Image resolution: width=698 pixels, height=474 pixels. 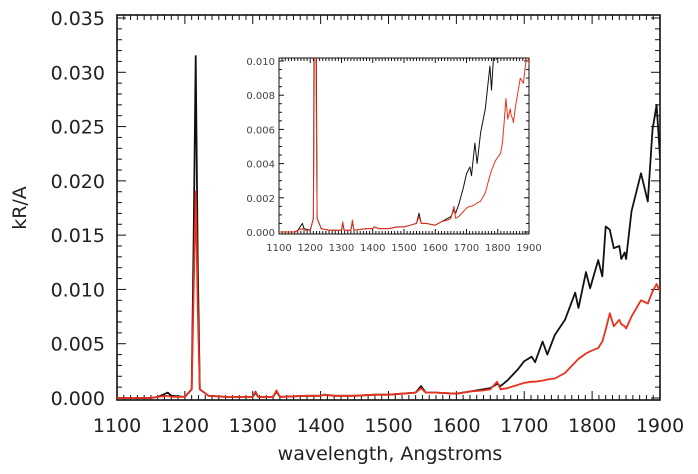 I want to click on inset-y-tick-label: 0.000, so click(x=260, y=233).